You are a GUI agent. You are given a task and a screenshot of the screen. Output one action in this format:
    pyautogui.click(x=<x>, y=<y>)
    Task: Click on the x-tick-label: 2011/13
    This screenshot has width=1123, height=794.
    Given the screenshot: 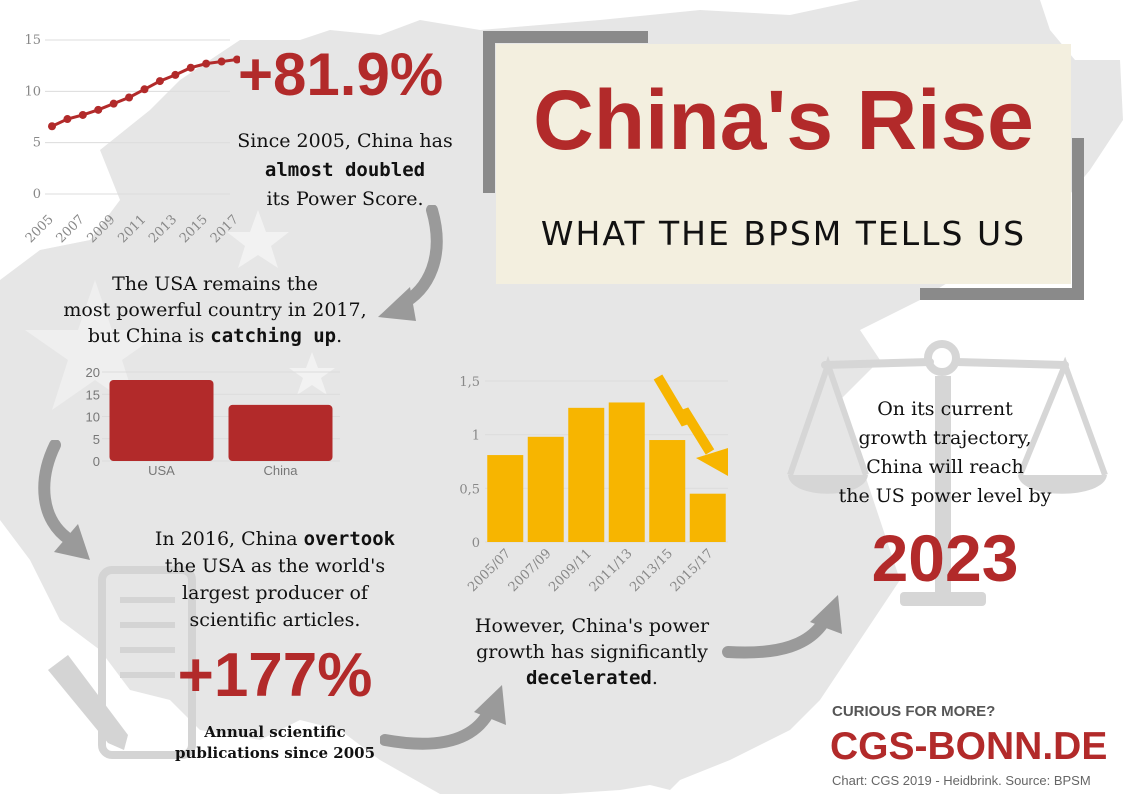 What is the action you would take?
    pyautogui.click(x=611, y=570)
    